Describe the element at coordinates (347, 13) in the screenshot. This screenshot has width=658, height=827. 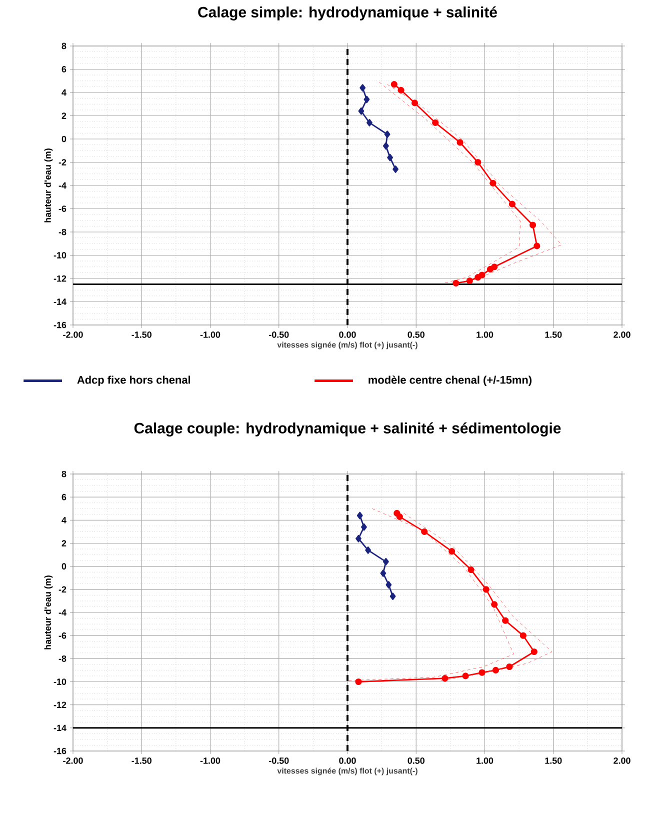
I see `chart-title: Calage simple: hydrodynamique + salinité` at that location.